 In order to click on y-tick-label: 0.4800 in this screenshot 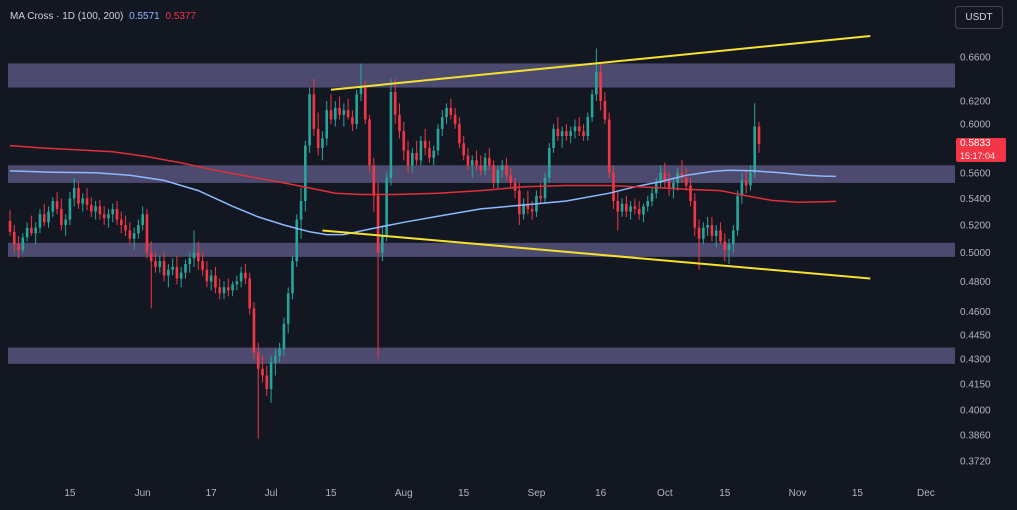, I will do `click(975, 282)`.